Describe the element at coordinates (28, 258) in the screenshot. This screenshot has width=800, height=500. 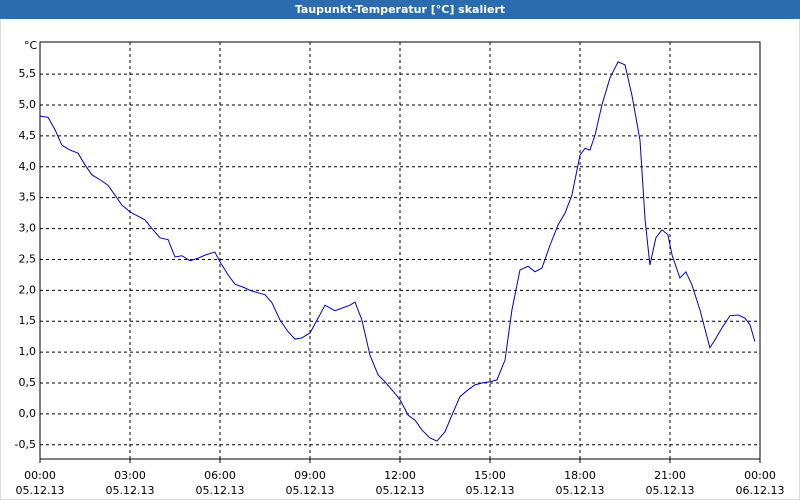
I see `y-tick-label: 2,5` at that location.